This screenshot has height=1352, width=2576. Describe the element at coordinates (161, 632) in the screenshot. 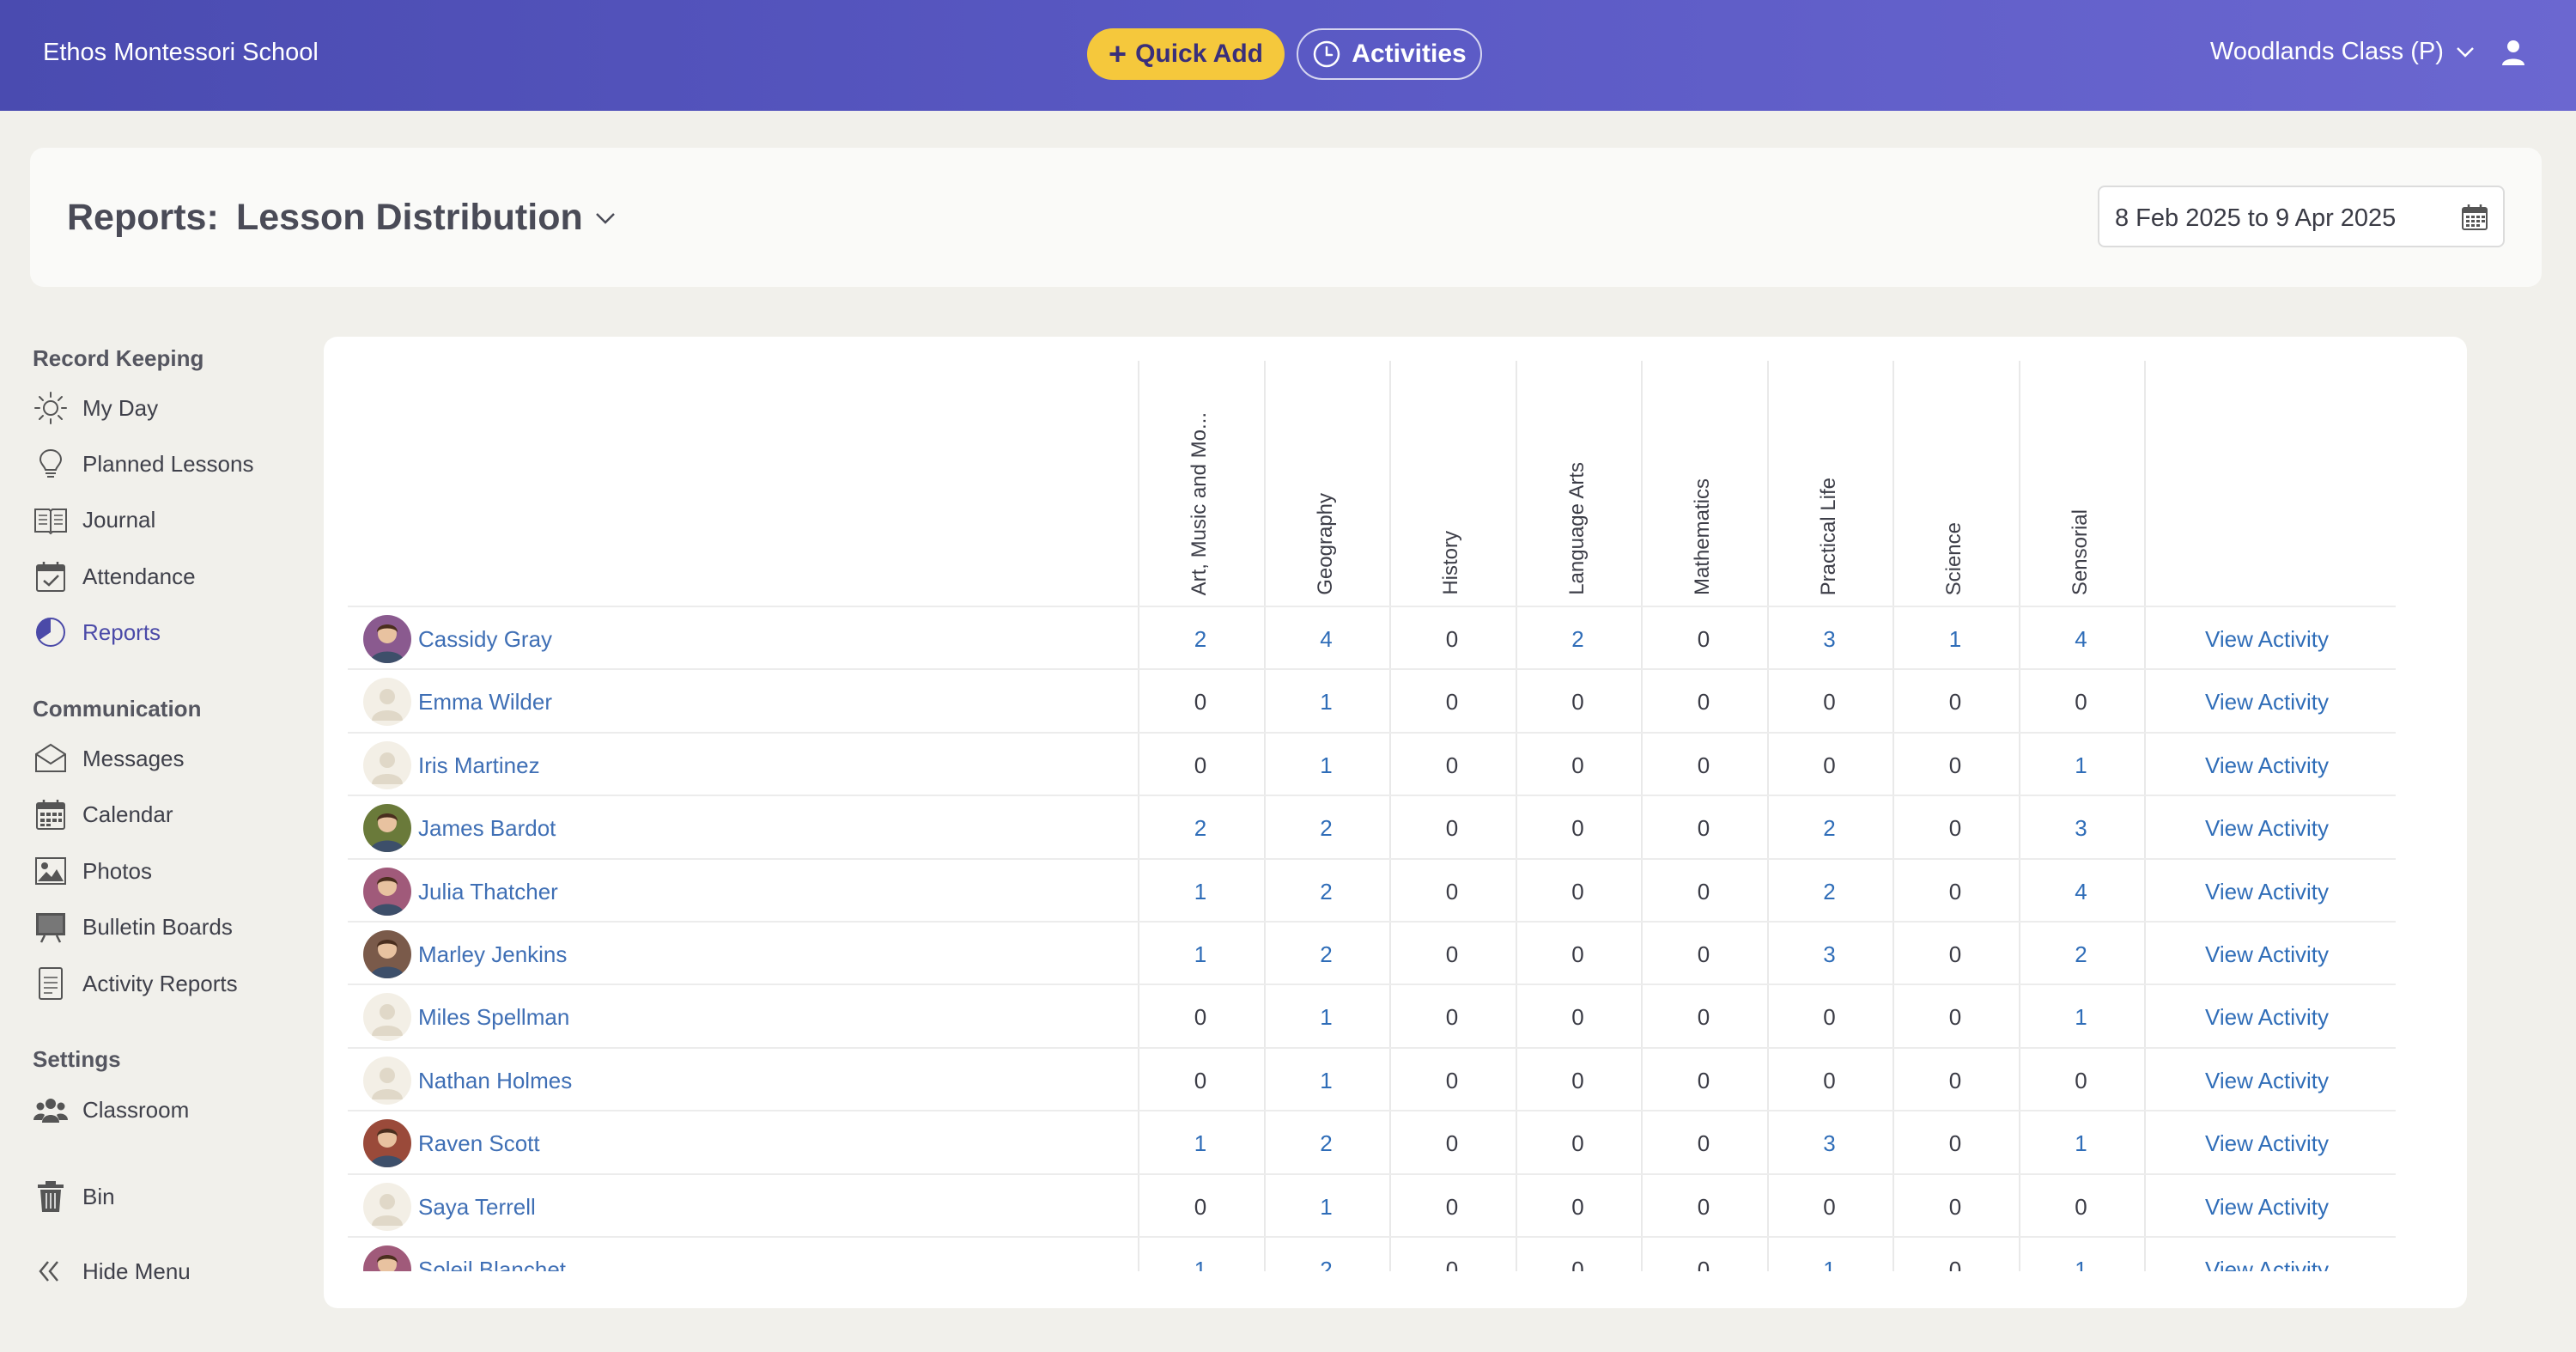

I see `sidebar-item-reports: Reports` at that location.